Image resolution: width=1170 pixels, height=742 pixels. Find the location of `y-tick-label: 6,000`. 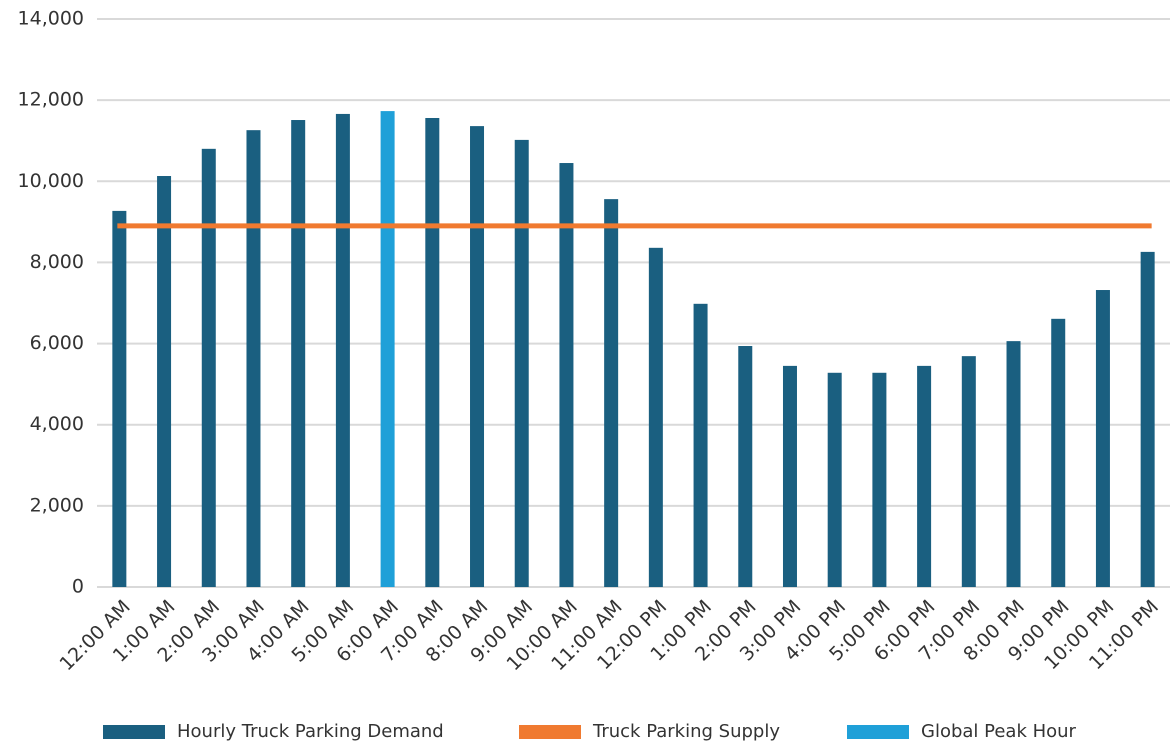

y-tick-label: 6,000 is located at coordinates (57, 343).